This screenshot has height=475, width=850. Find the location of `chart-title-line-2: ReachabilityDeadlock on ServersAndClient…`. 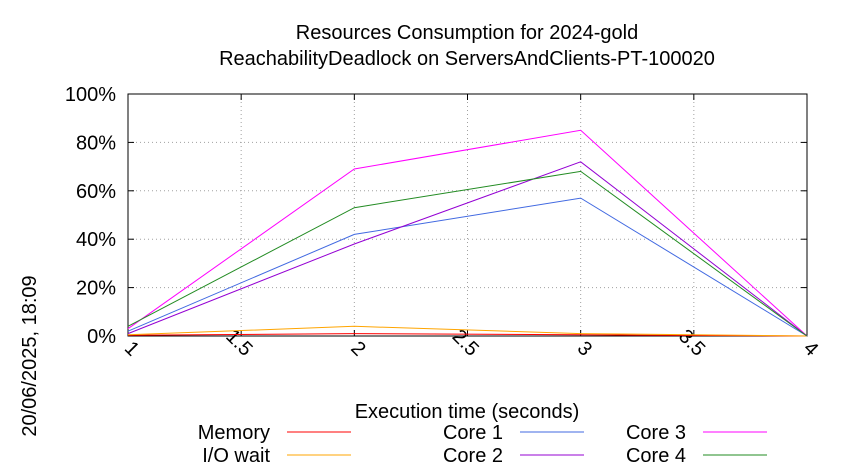

chart-title-line-2: ReachabilityDeadlock on ServersAndClient… is located at coordinates (467, 59).